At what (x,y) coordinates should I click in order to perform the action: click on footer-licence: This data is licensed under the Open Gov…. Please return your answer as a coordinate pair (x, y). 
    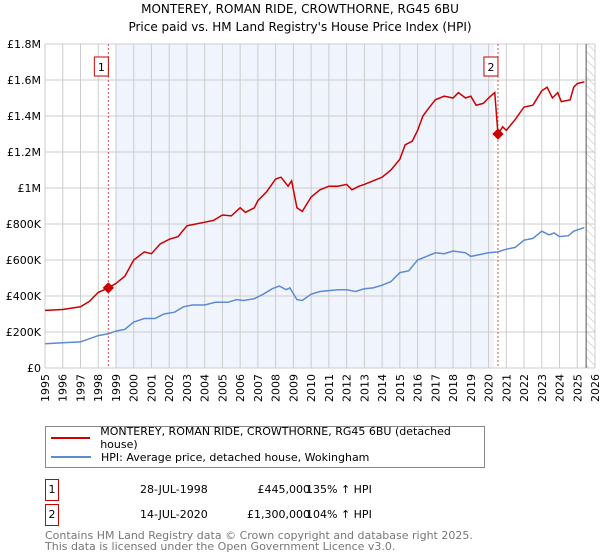
    Looking at the image, I should click on (220, 546).